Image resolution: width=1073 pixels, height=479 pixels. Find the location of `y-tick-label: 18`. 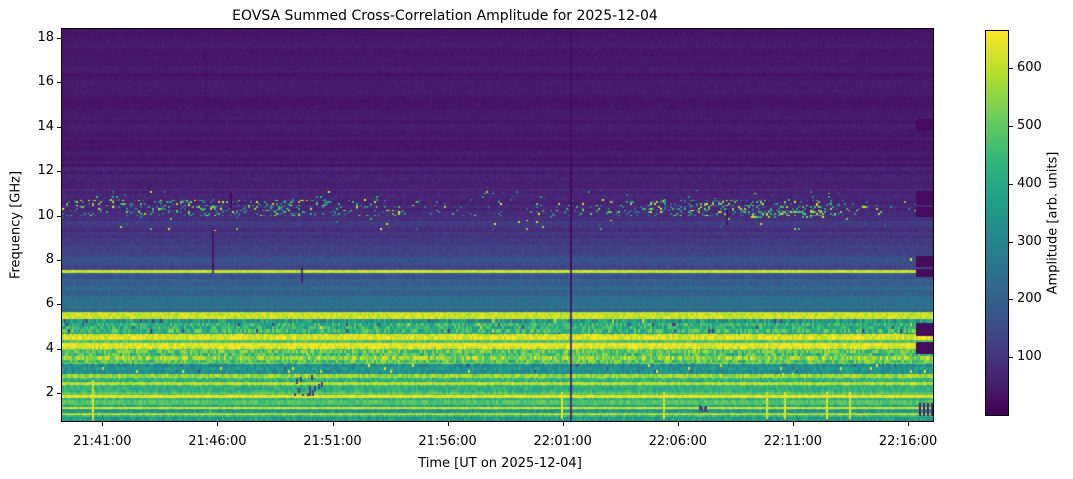

y-tick-label: 18 is located at coordinates (45, 37).